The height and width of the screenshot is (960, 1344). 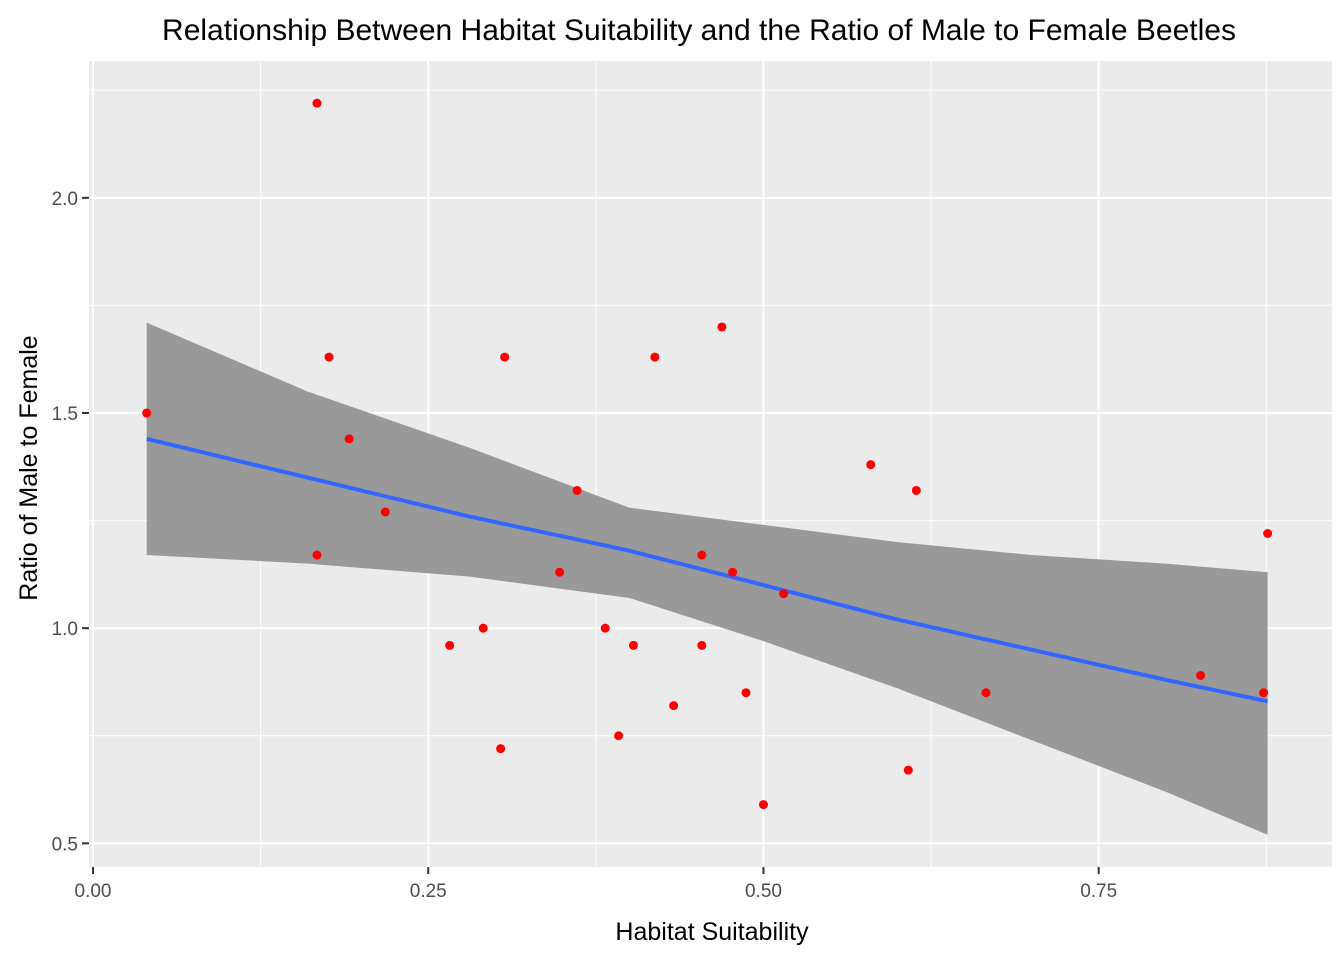 What do you see at coordinates (763, 891) in the screenshot?
I see `x-tick-label: 0.50` at bounding box center [763, 891].